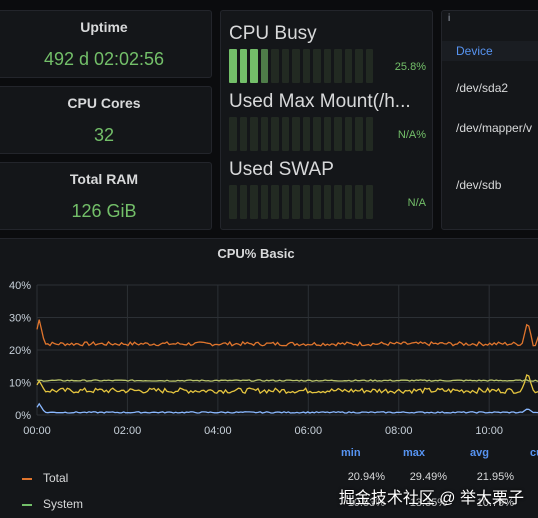  What do you see at coordinates (414, 453) in the screenshot?
I see `legend-header-max: max` at bounding box center [414, 453].